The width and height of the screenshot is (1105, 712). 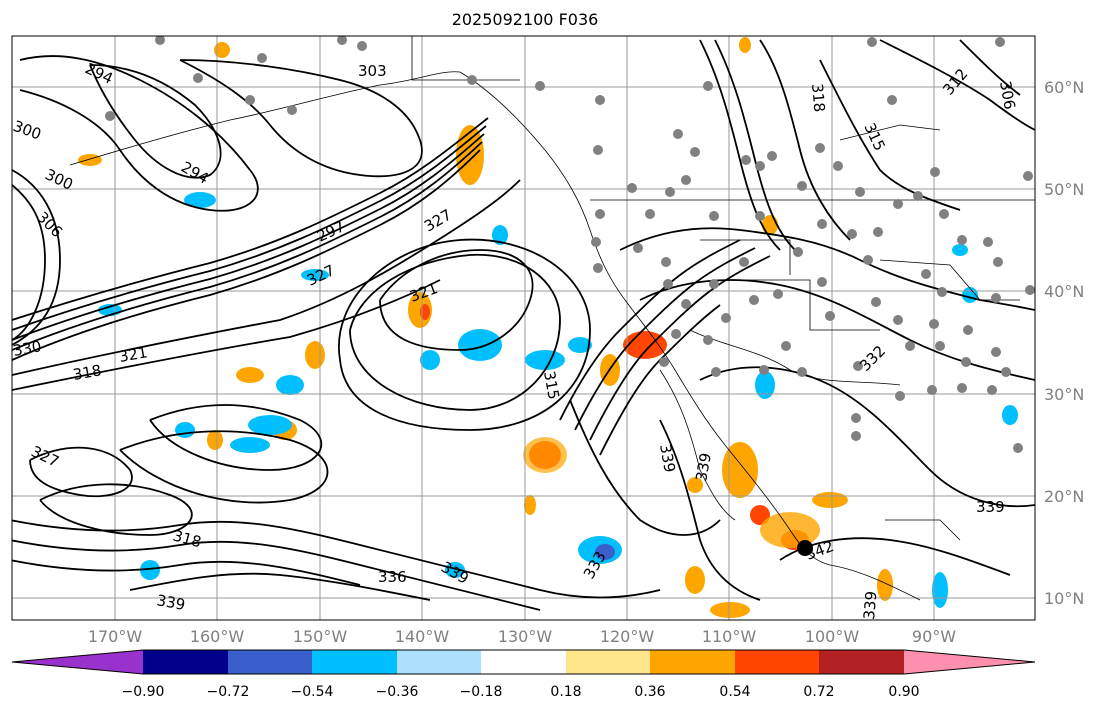 What do you see at coordinates (77, 662) in the screenshot?
I see `colorbar-extend-left` at bounding box center [77, 662].